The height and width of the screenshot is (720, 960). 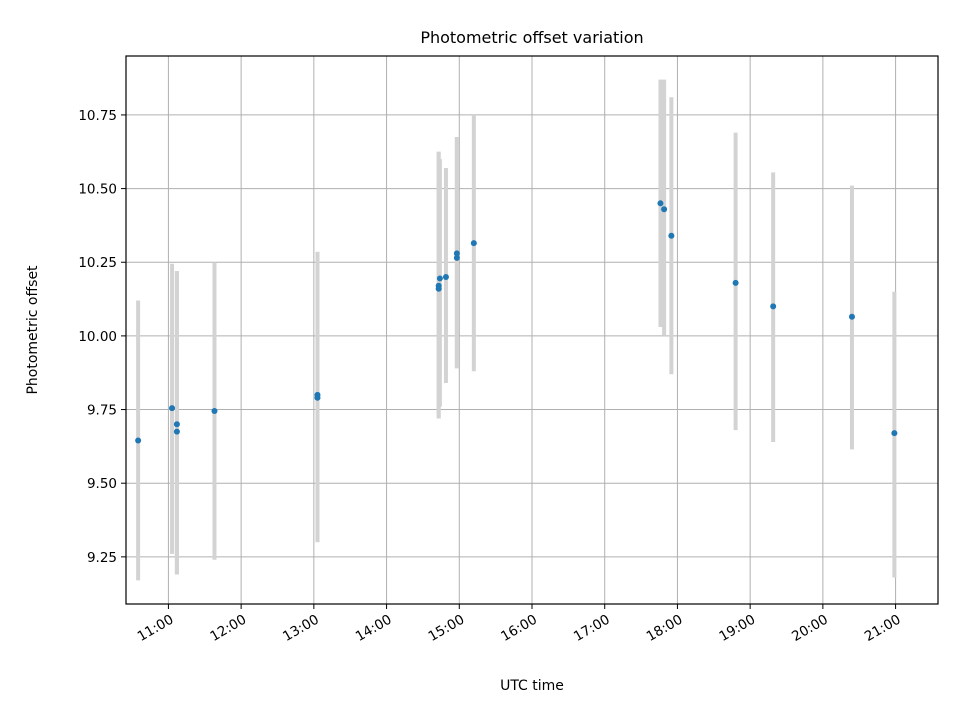 I want to click on x-axis-label: UTC time, so click(x=532, y=686).